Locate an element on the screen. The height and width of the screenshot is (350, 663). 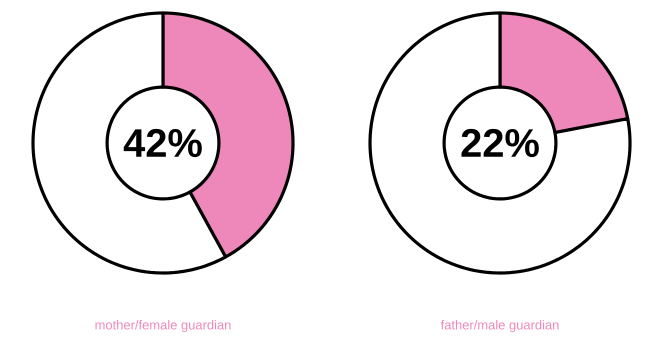
text: 22% is located at coordinates (500, 143).